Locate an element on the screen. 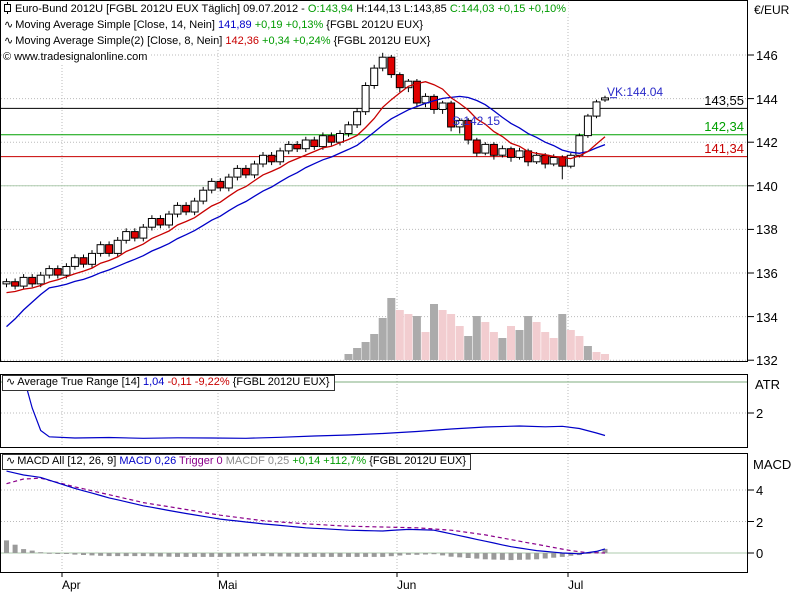  level-label-14234: 142,34 is located at coordinates (724, 126).